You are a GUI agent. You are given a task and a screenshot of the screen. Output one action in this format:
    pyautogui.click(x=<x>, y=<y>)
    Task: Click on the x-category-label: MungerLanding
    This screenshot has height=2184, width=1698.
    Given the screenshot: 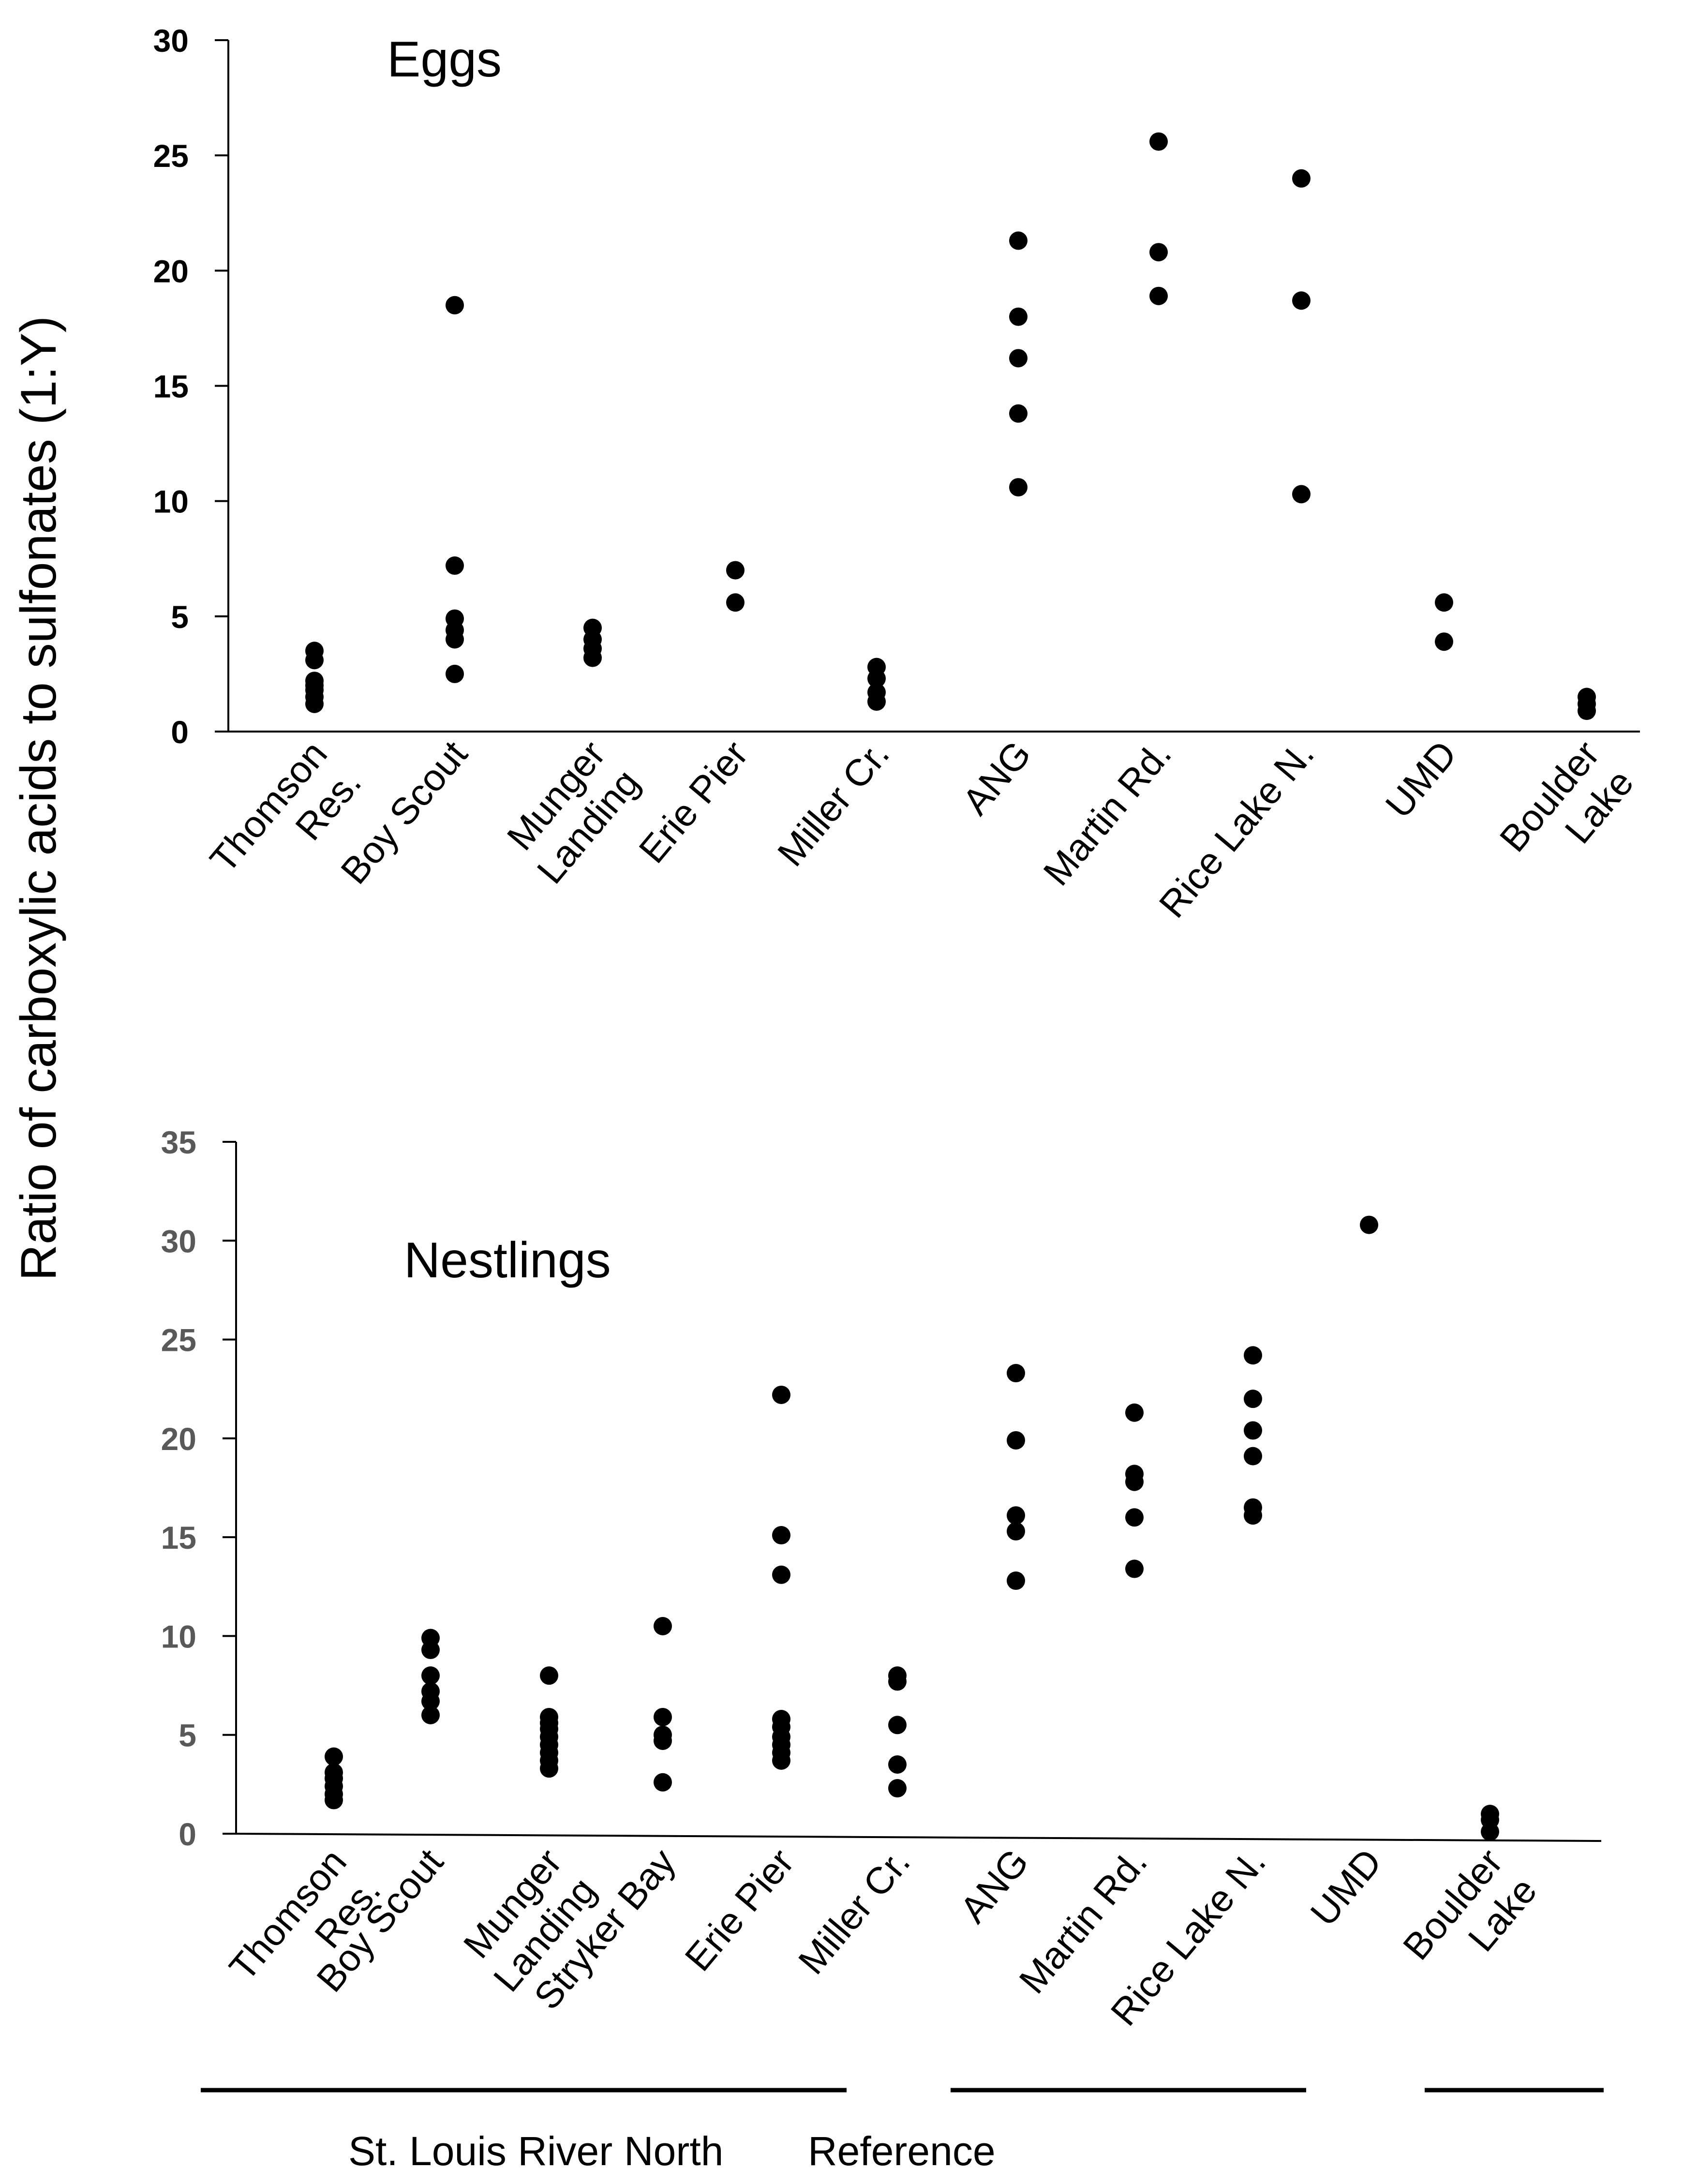 What is the action you would take?
    pyautogui.click(x=570, y=812)
    